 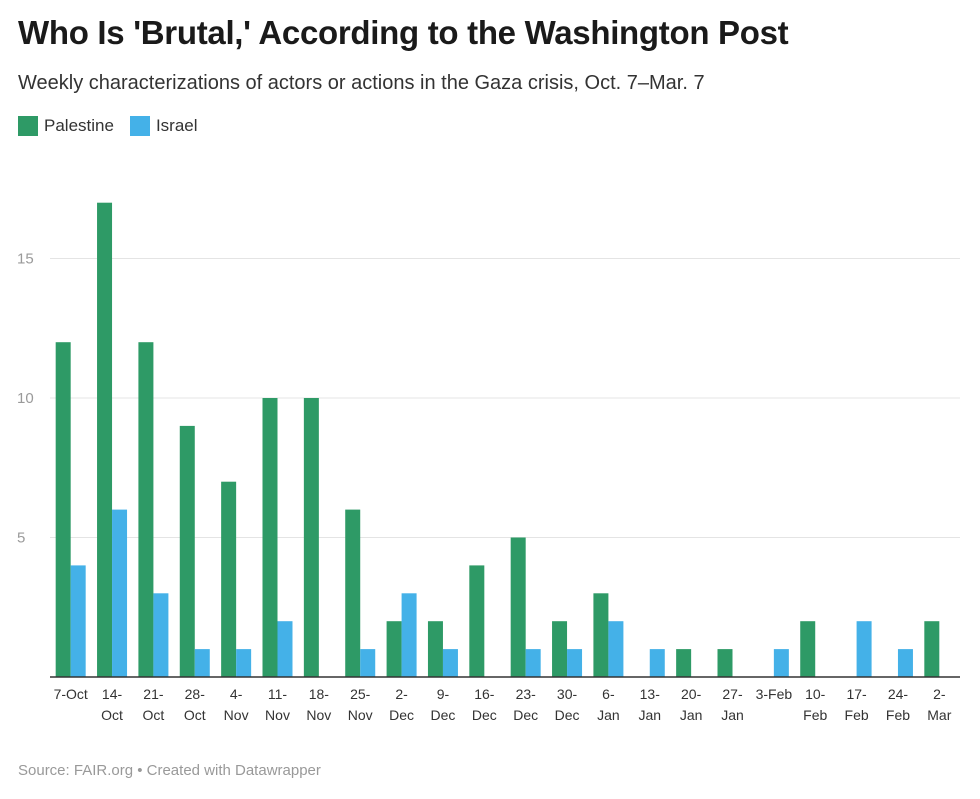 What do you see at coordinates (649, 704) in the screenshot?
I see `x-tick-label-14: 13-Jan` at bounding box center [649, 704].